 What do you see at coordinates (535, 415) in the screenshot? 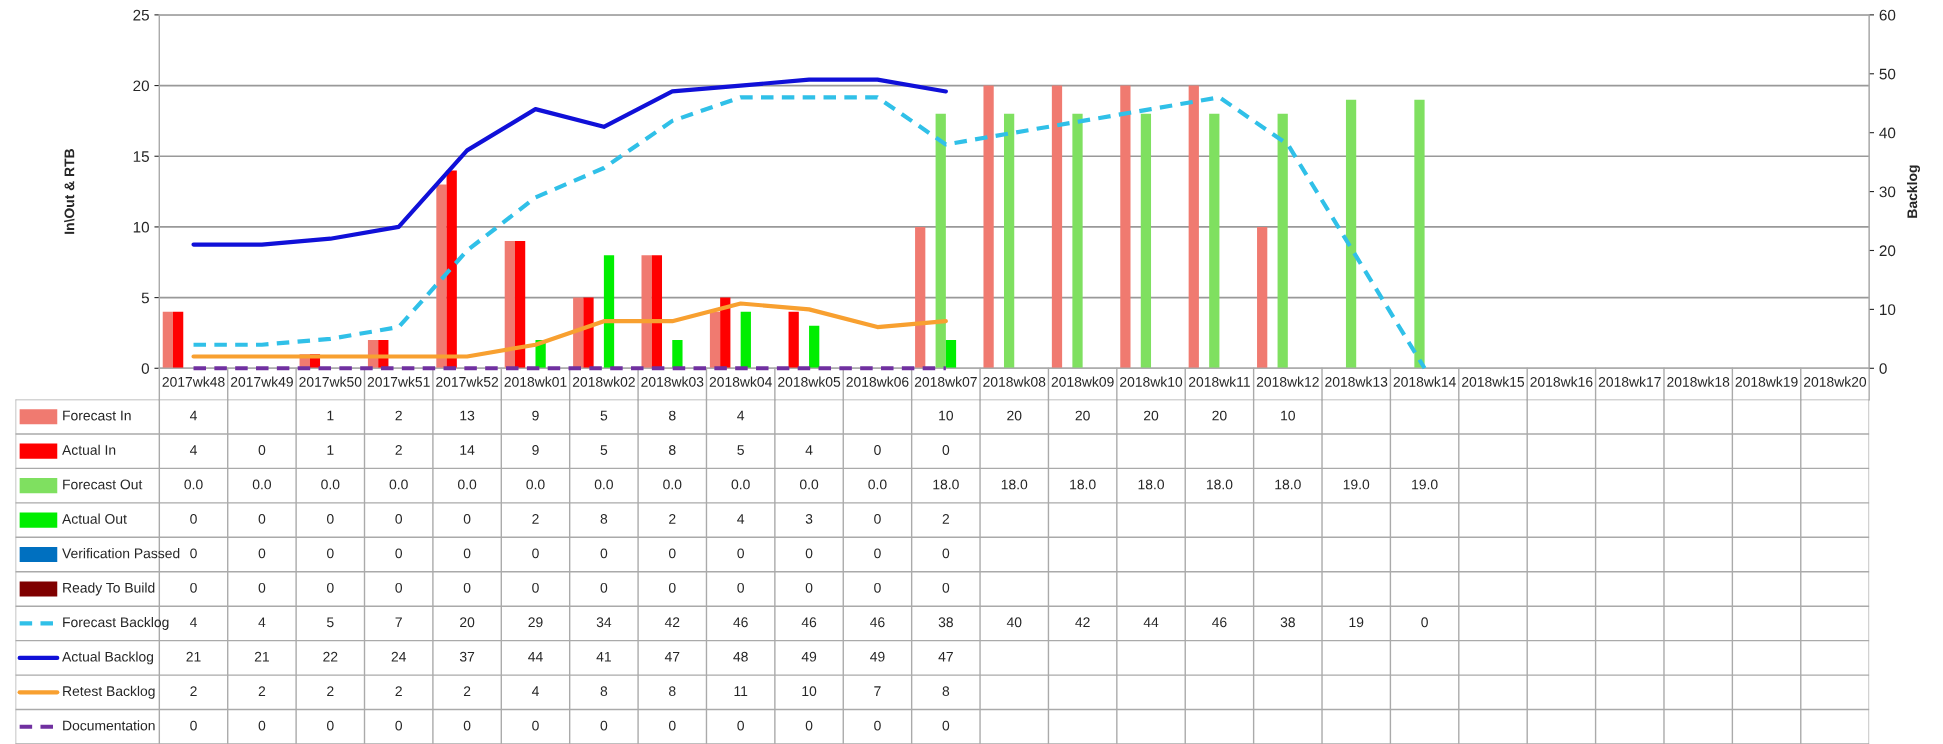
I see `data-label: 9` at bounding box center [535, 415].